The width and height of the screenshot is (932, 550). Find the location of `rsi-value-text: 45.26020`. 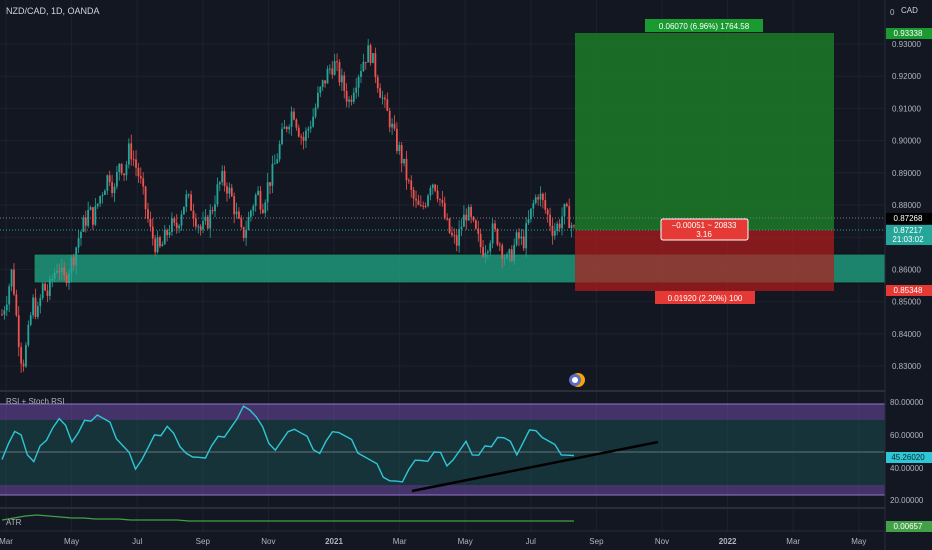

rsi-value-text: 45.26020 is located at coordinates (908, 457).